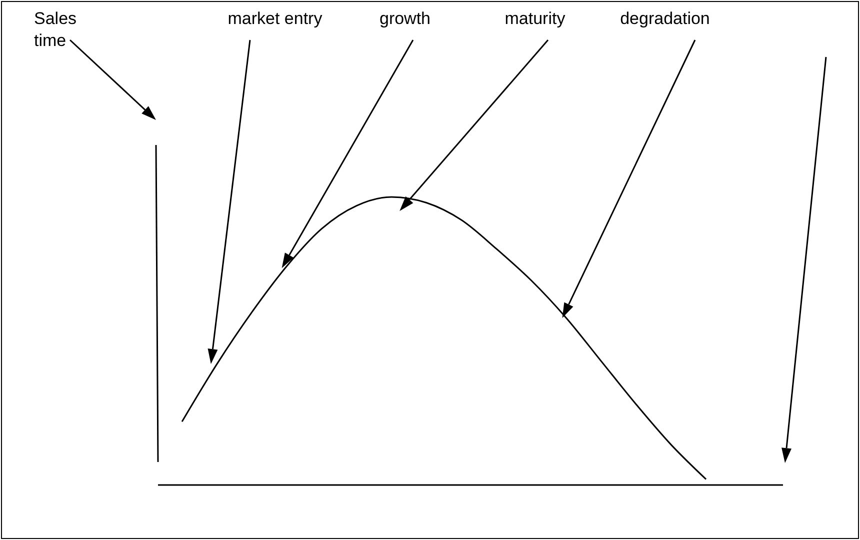 The height and width of the screenshot is (540, 860). What do you see at coordinates (275, 18) in the screenshot?
I see `text: market entry` at bounding box center [275, 18].